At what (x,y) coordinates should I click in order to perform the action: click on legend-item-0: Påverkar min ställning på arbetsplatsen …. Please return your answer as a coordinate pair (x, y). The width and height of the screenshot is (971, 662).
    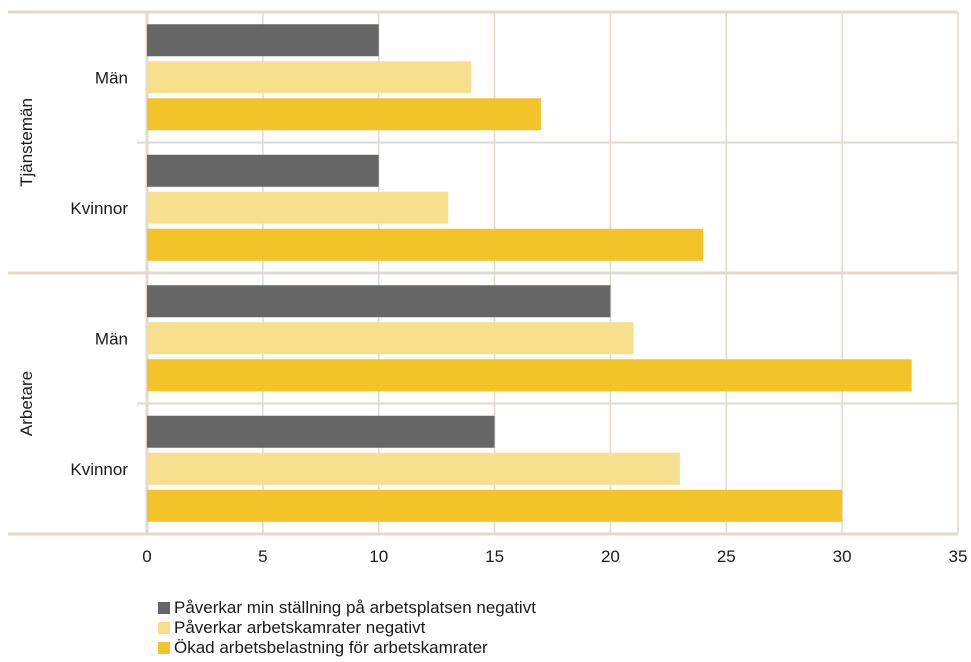
    Looking at the image, I should click on (347, 608).